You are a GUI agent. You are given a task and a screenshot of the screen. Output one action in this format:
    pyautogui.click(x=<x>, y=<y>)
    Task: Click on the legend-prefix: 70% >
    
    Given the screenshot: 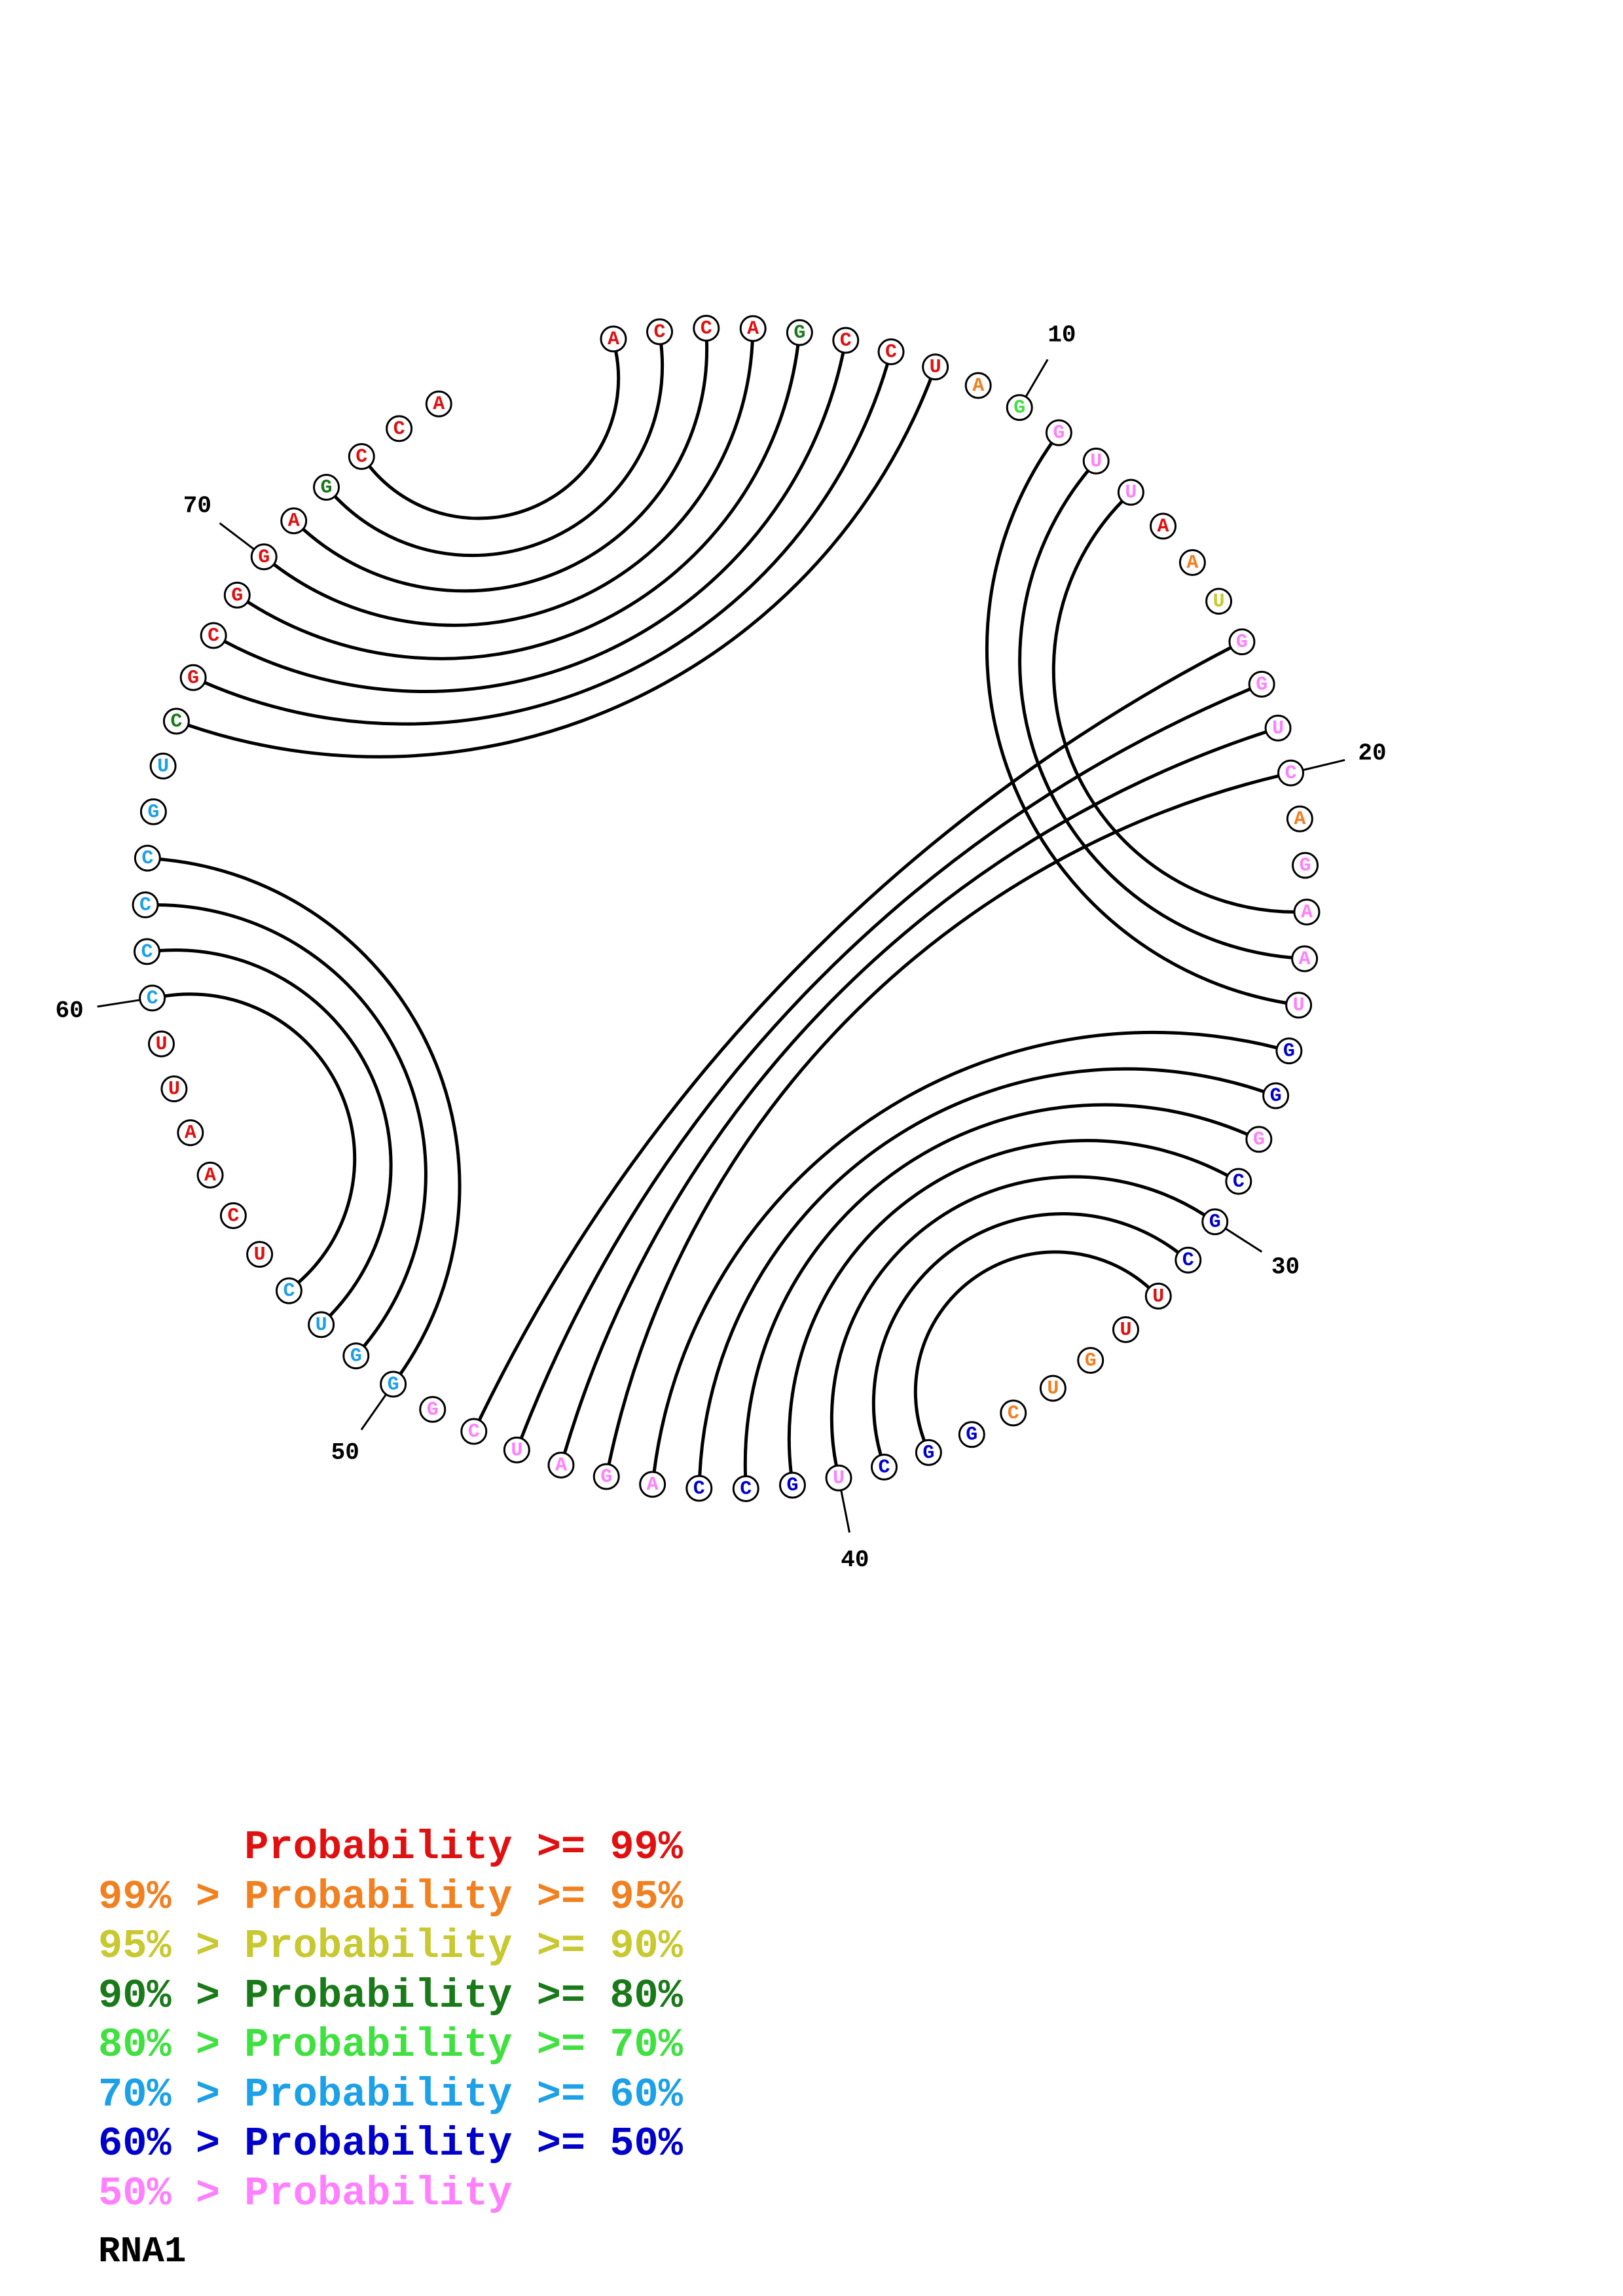 What is the action you would take?
    pyautogui.click(x=171, y=2094)
    